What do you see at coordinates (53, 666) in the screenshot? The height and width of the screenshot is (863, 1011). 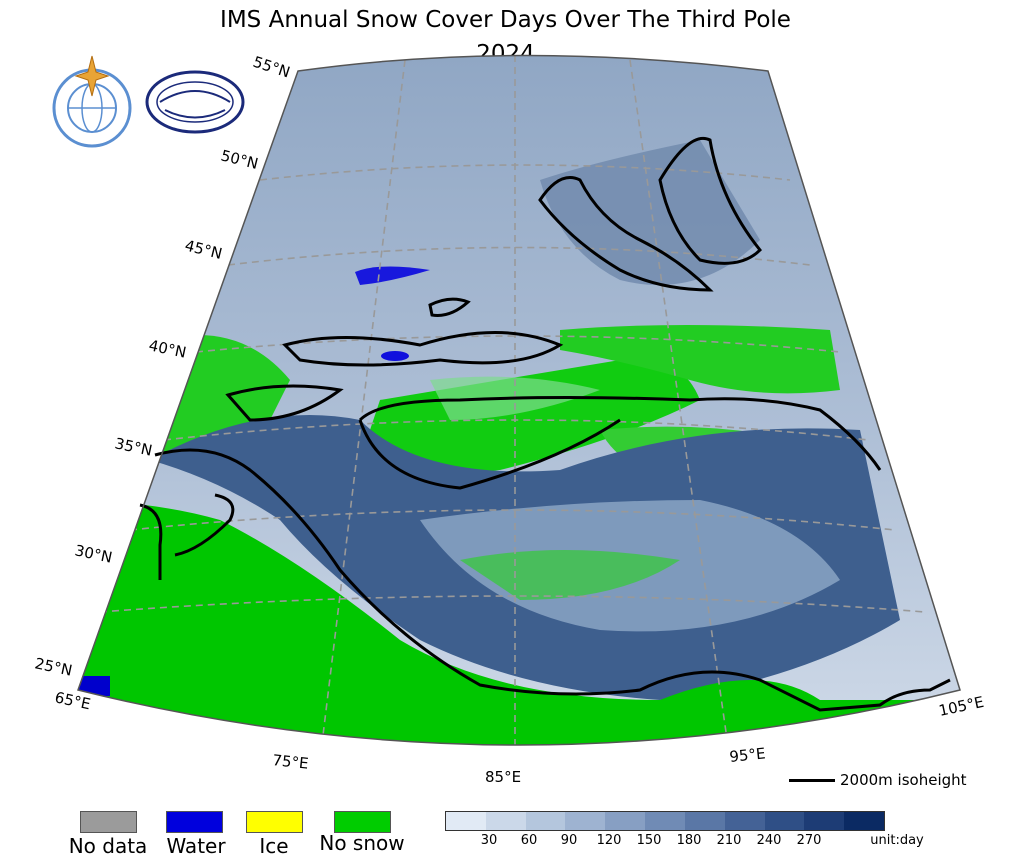 I see `lat-label-25: 25°N` at bounding box center [53, 666].